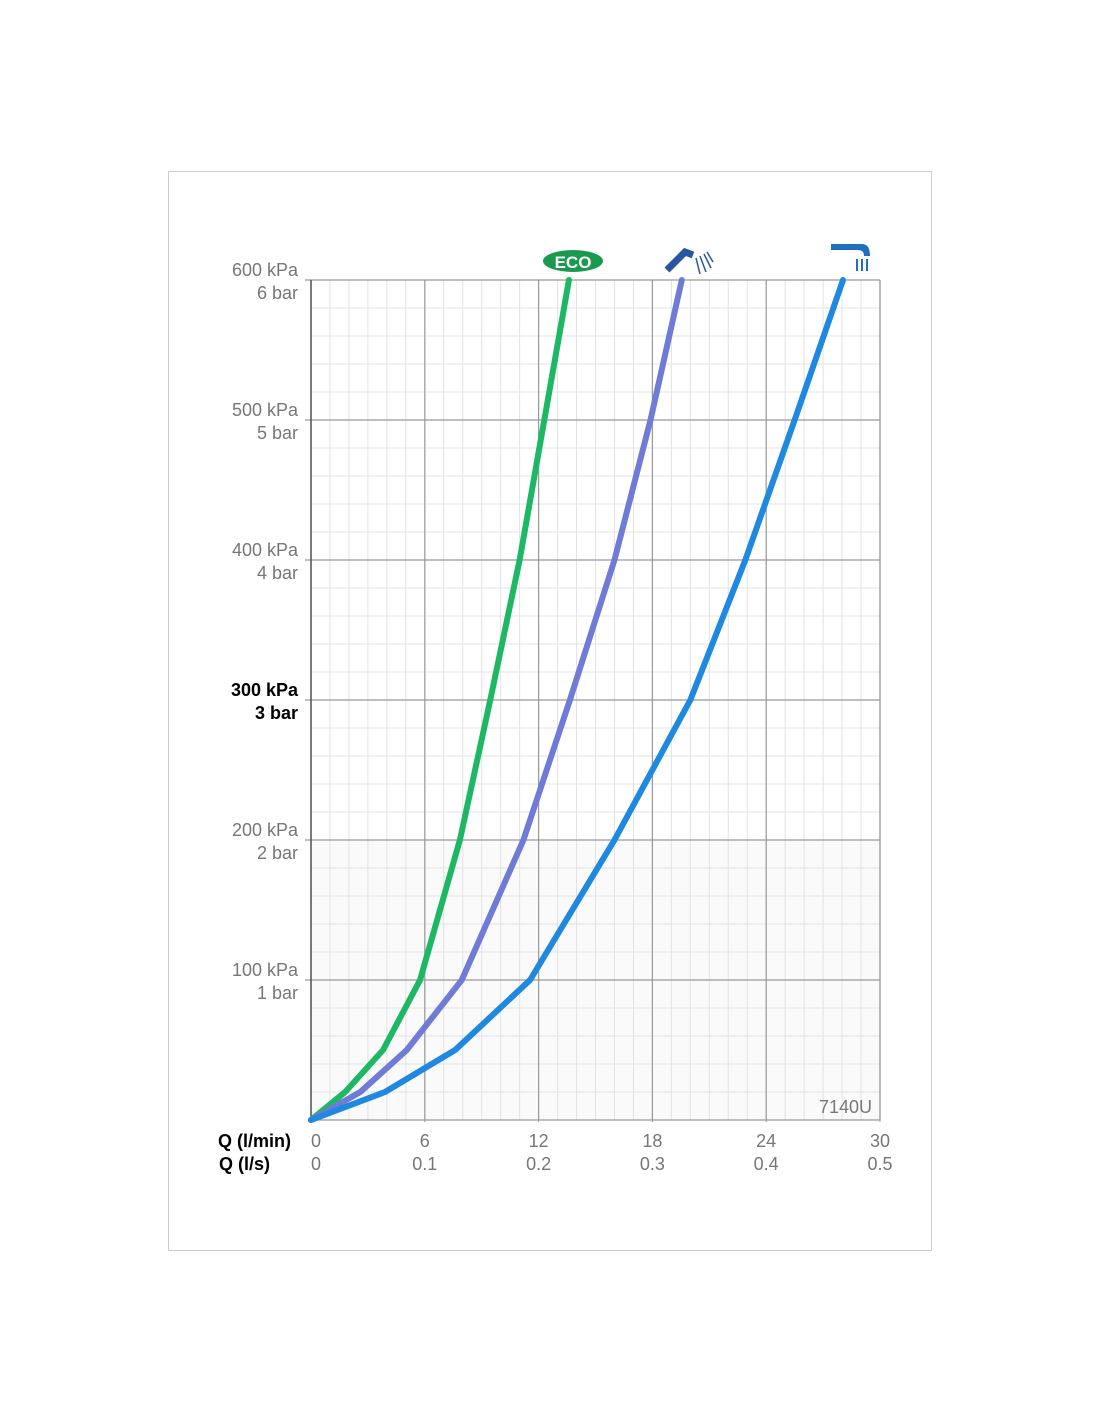 The width and height of the screenshot is (1100, 1422). I want to click on y2-tick-label: 5 bar, so click(277, 433).